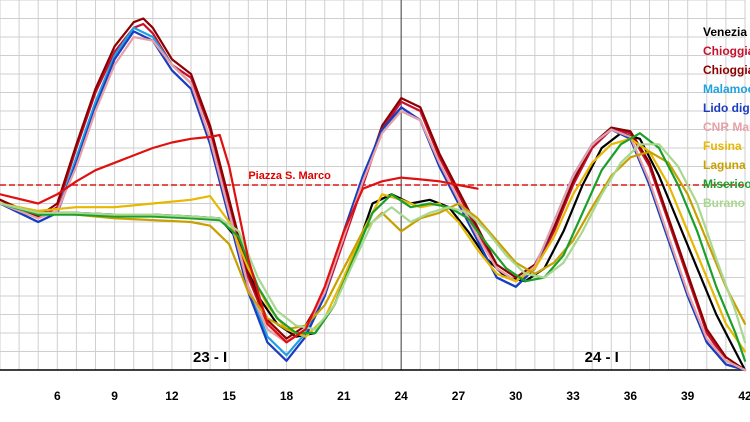  What do you see at coordinates (725, 32) in the screenshot?
I see `legend-entry: Venezia` at bounding box center [725, 32].